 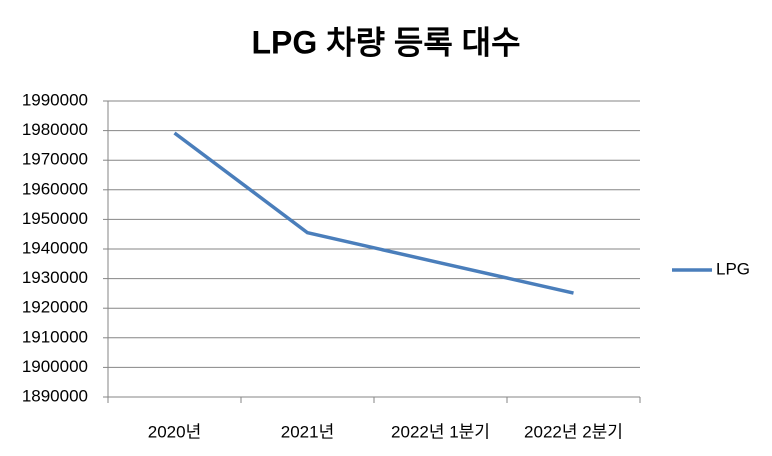 I want to click on y-tick-label: 1970000, so click(x=55, y=159).